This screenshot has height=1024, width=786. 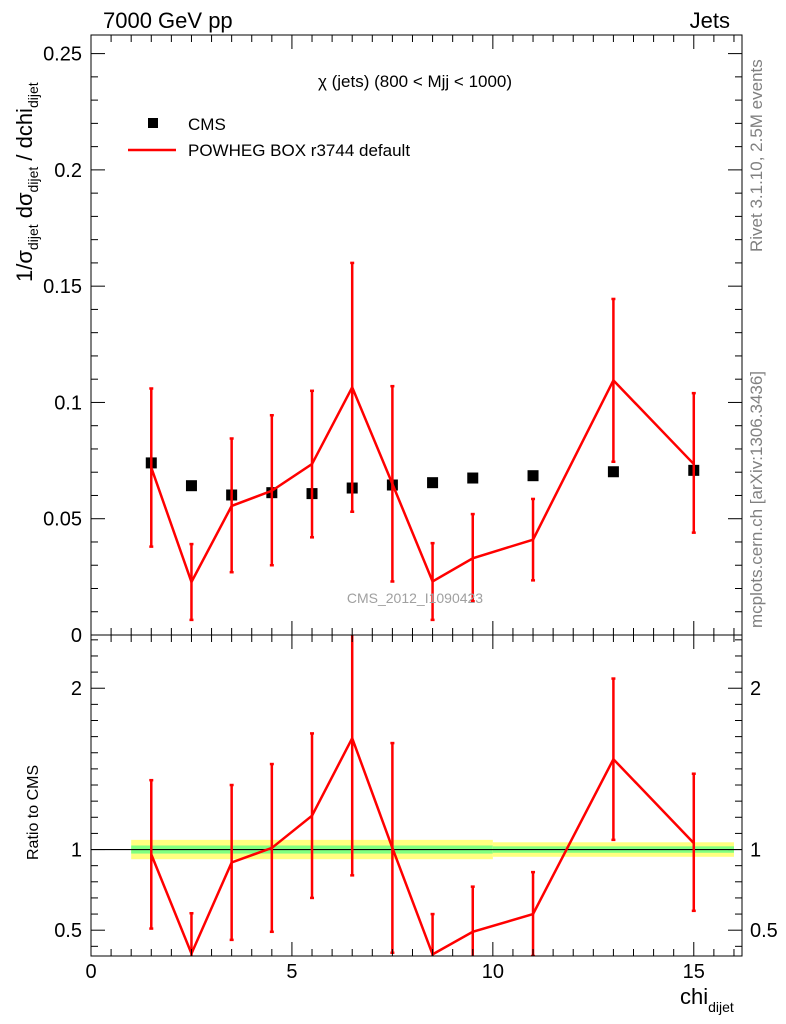 What do you see at coordinates (709, 20) in the screenshot?
I see `header-right: Jets` at bounding box center [709, 20].